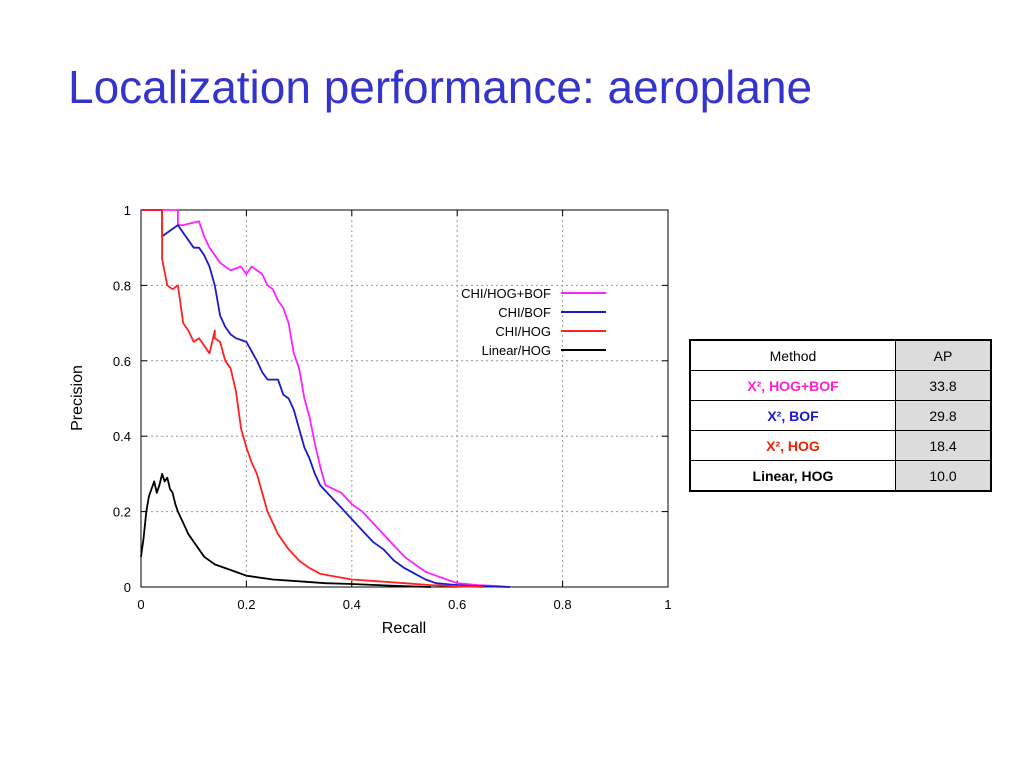  What do you see at coordinates (524, 312) in the screenshot?
I see `legend-label: CHI/BOF` at bounding box center [524, 312].